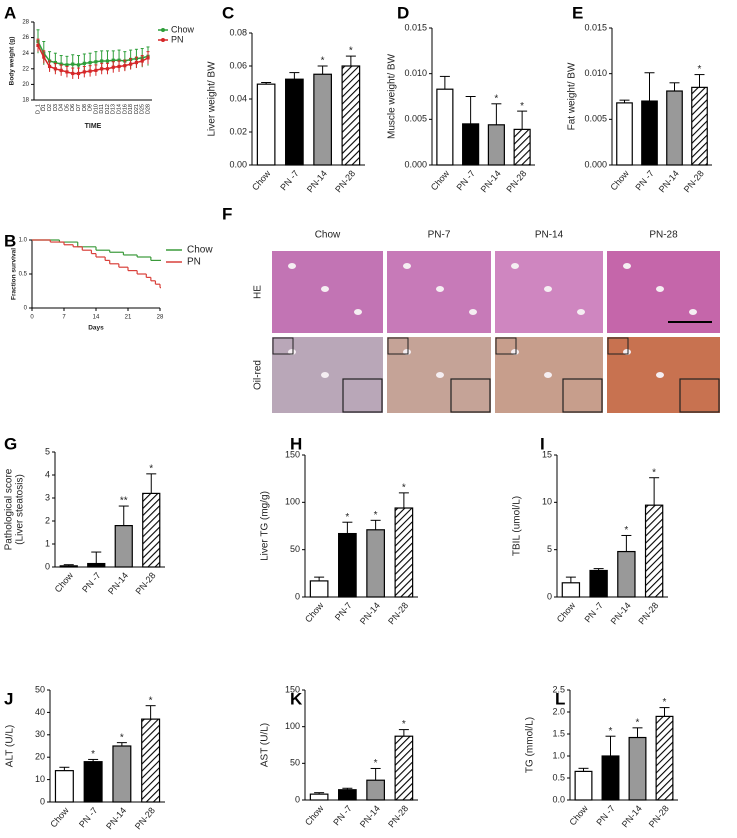 The width and height of the screenshot is (737, 838). What do you see at coordinates (120, 109) in the screenshot?
I see `x-tick-label: D14` at bounding box center [120, 109].